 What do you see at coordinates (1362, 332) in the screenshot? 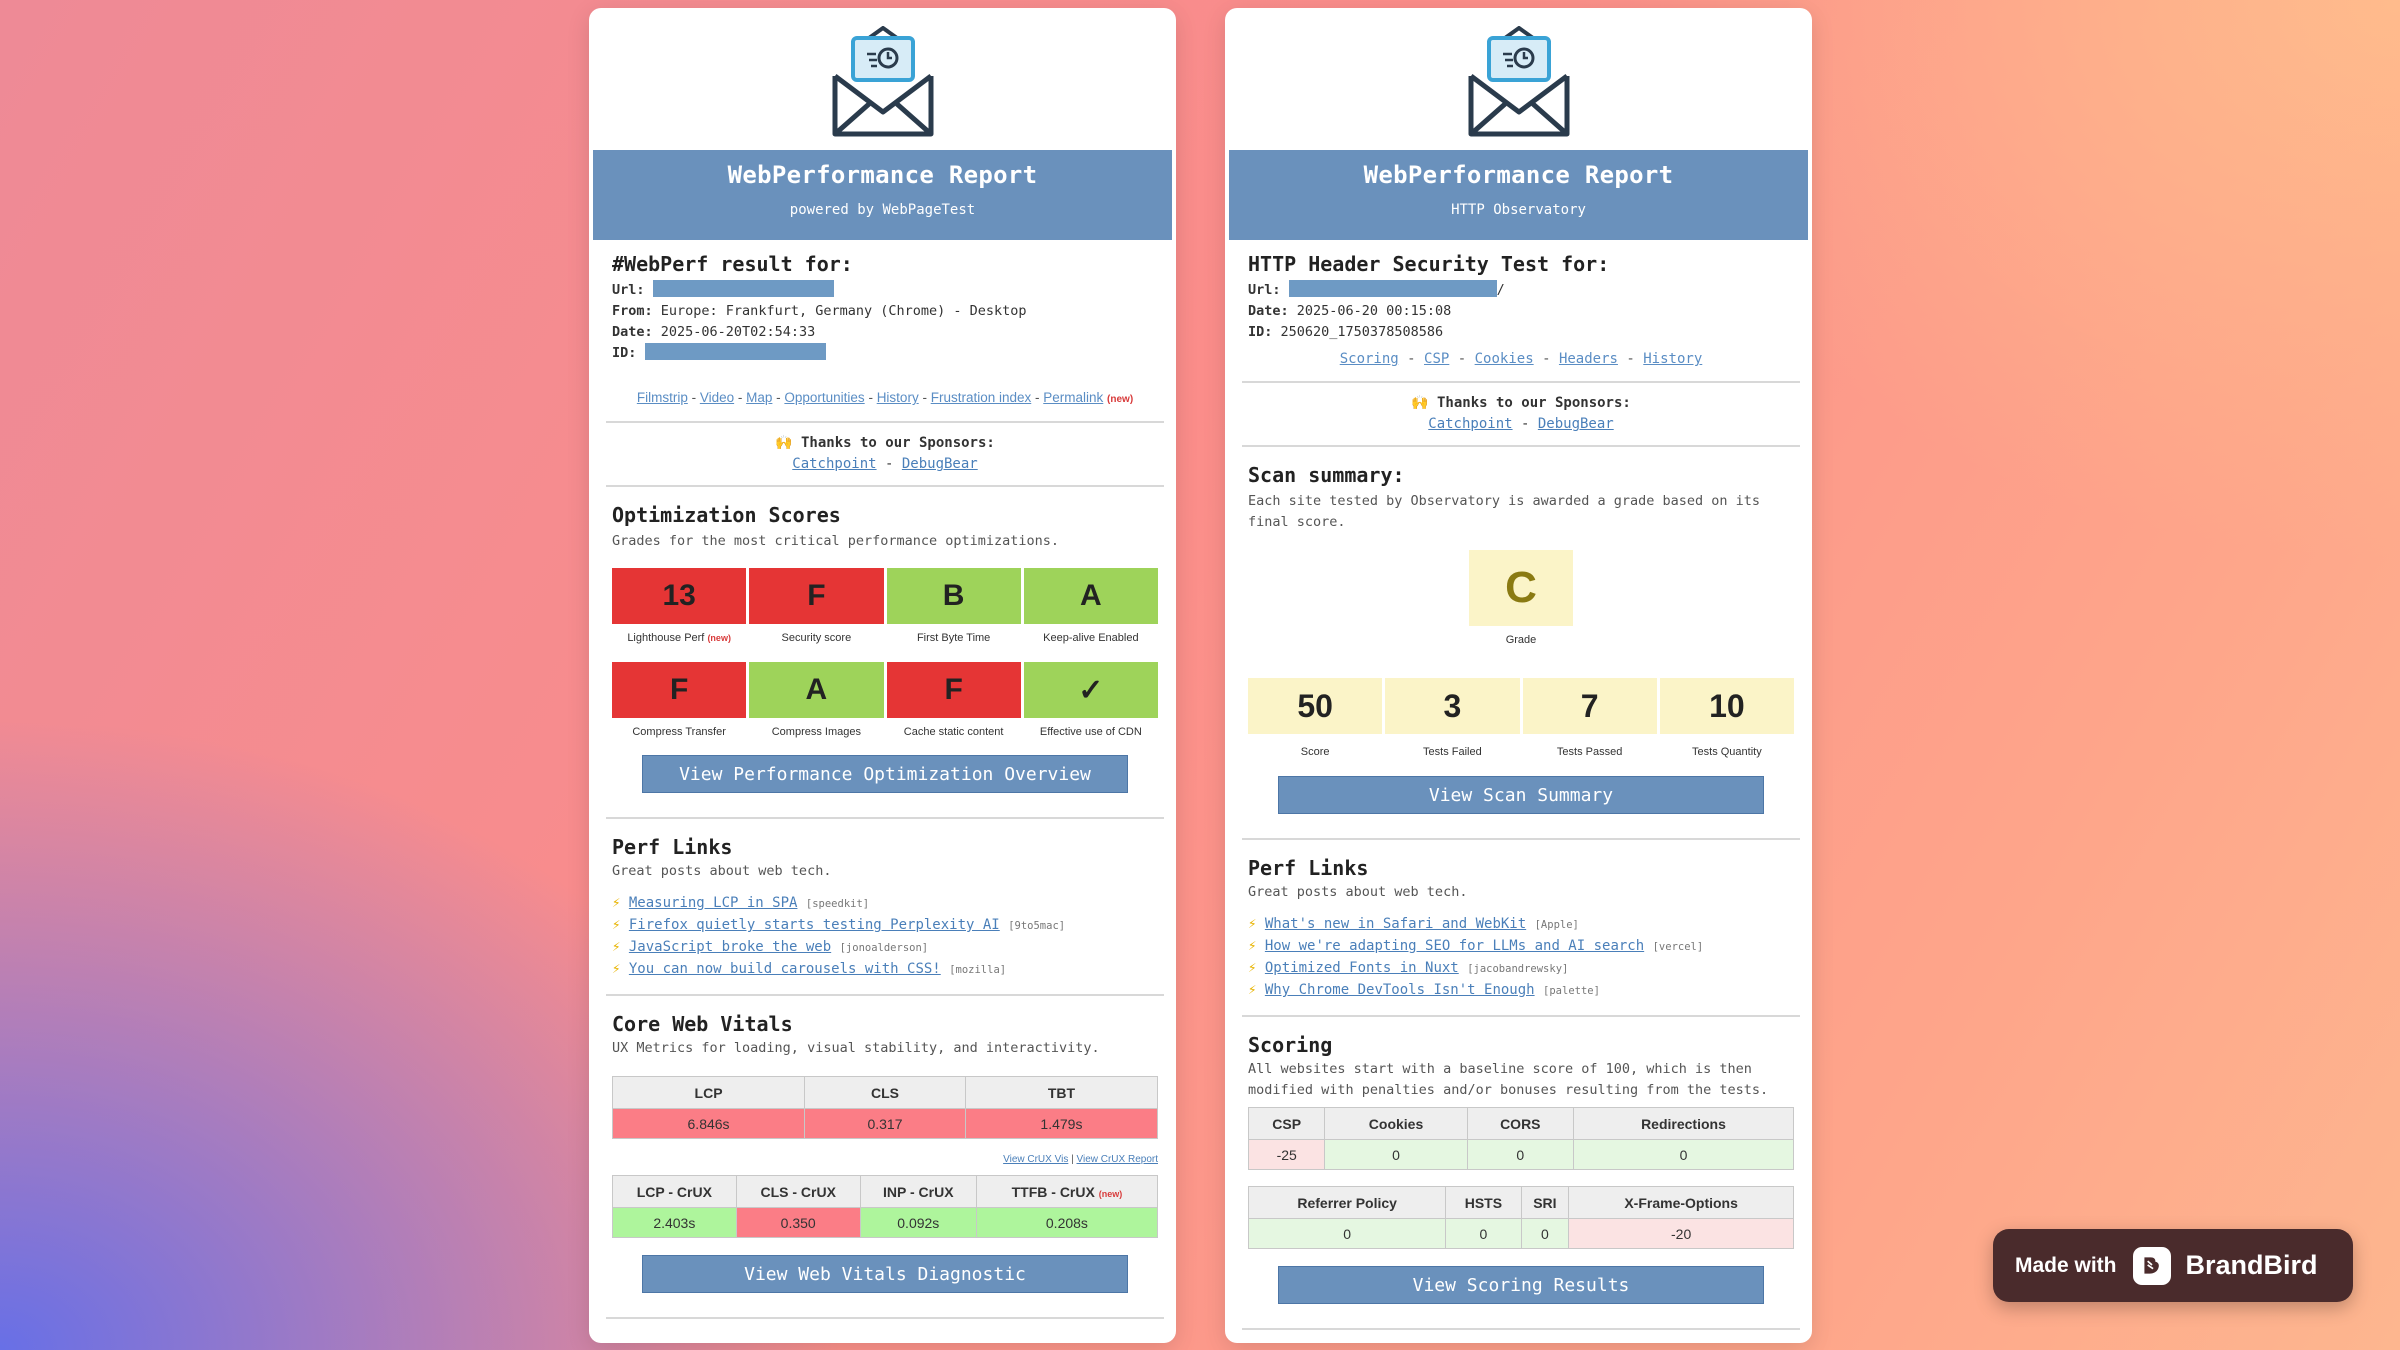
I see `id-value: 250620_1750378508586` at bounding box center [1362, 332].